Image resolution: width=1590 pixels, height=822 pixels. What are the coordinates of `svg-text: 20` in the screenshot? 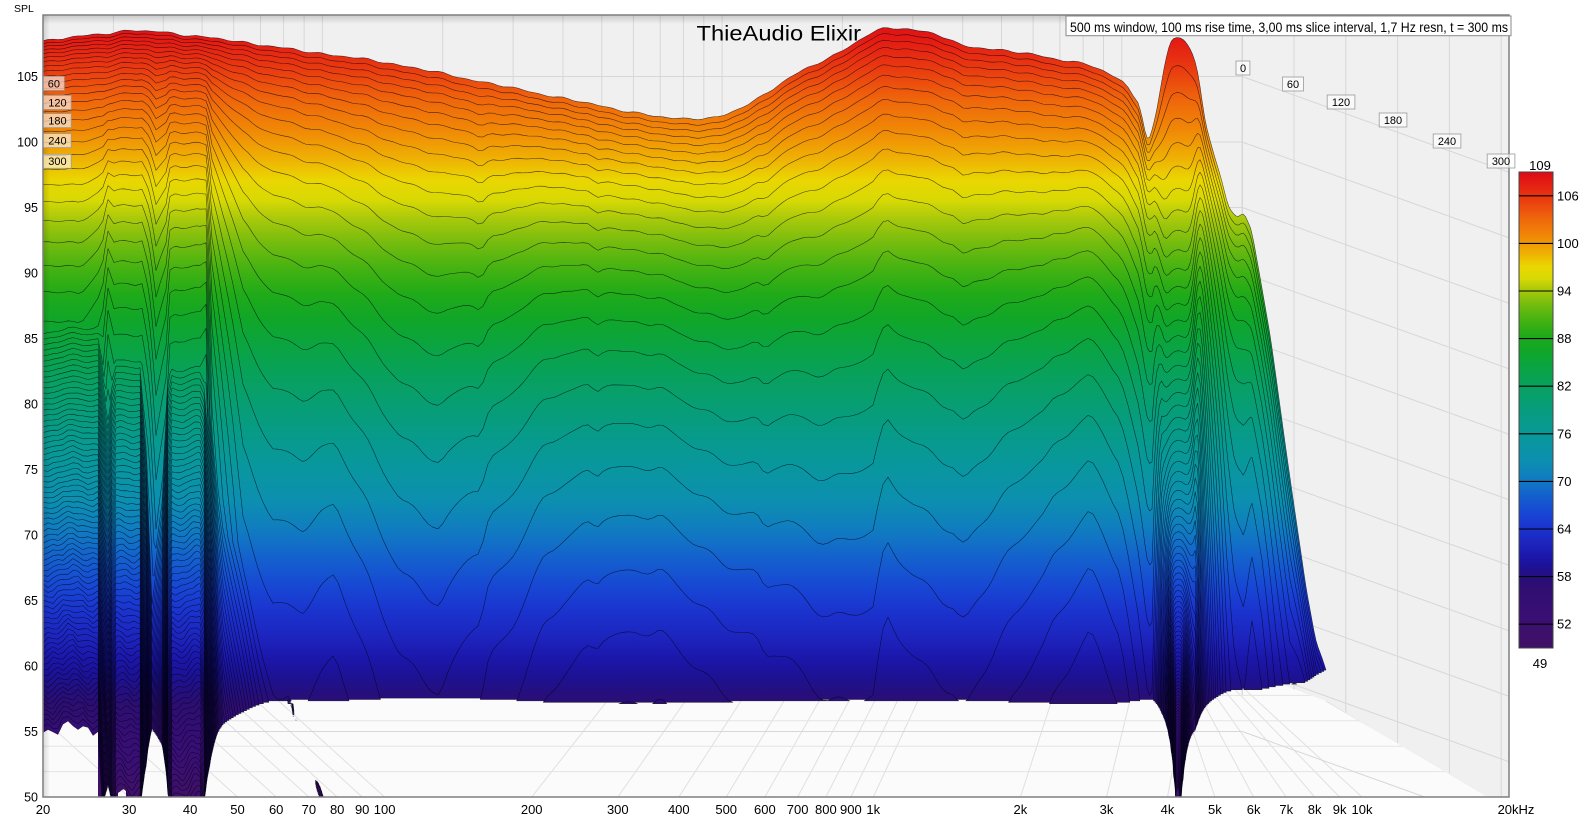 It's located at (43, 809).